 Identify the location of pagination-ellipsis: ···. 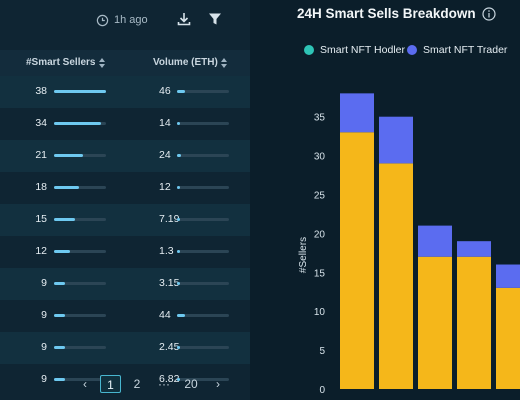
(164, 384).